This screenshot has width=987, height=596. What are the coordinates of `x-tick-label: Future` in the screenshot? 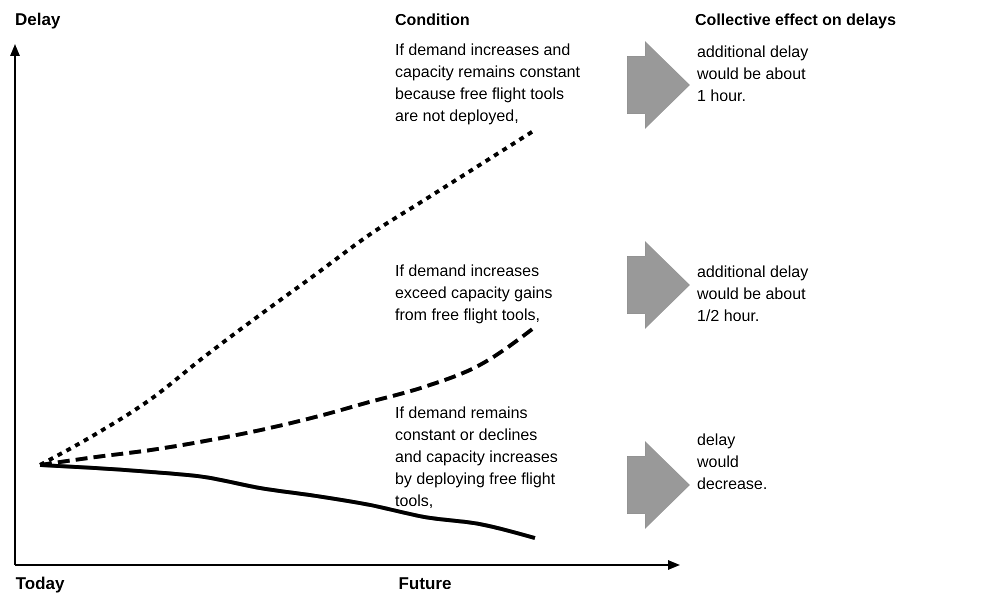 It's located at (425, 583).